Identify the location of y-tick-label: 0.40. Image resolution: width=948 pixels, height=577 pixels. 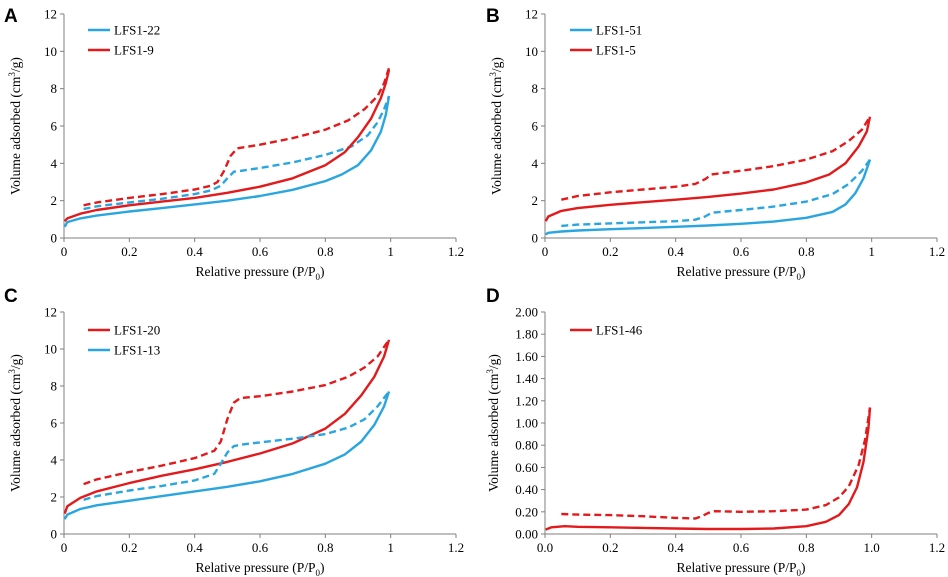
(526, 489).